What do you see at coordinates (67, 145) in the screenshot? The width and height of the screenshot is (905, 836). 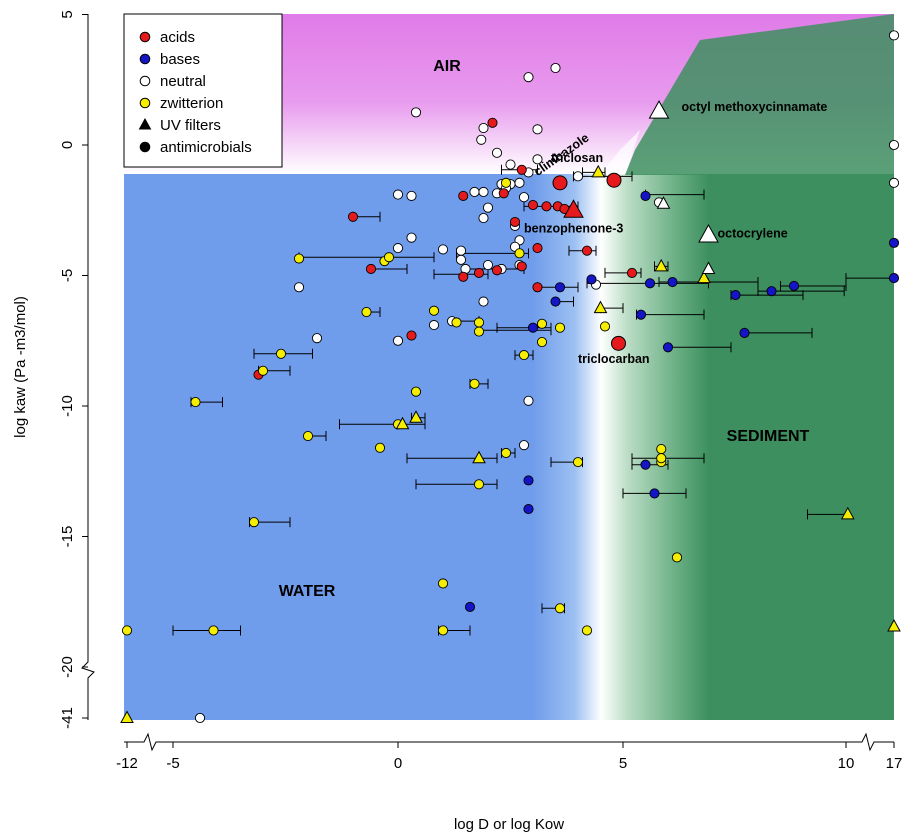 I see `y-tick-label: 0` at bounding box center [67, 145].